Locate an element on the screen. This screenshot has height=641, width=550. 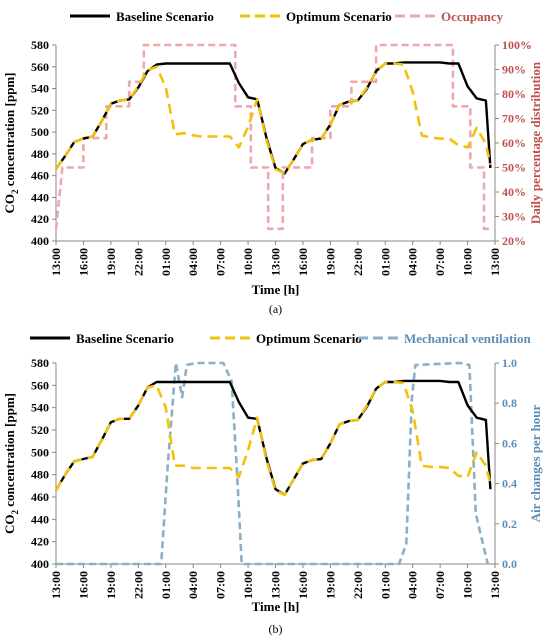
panel-label: (b) is located at coordinates (276, 629).